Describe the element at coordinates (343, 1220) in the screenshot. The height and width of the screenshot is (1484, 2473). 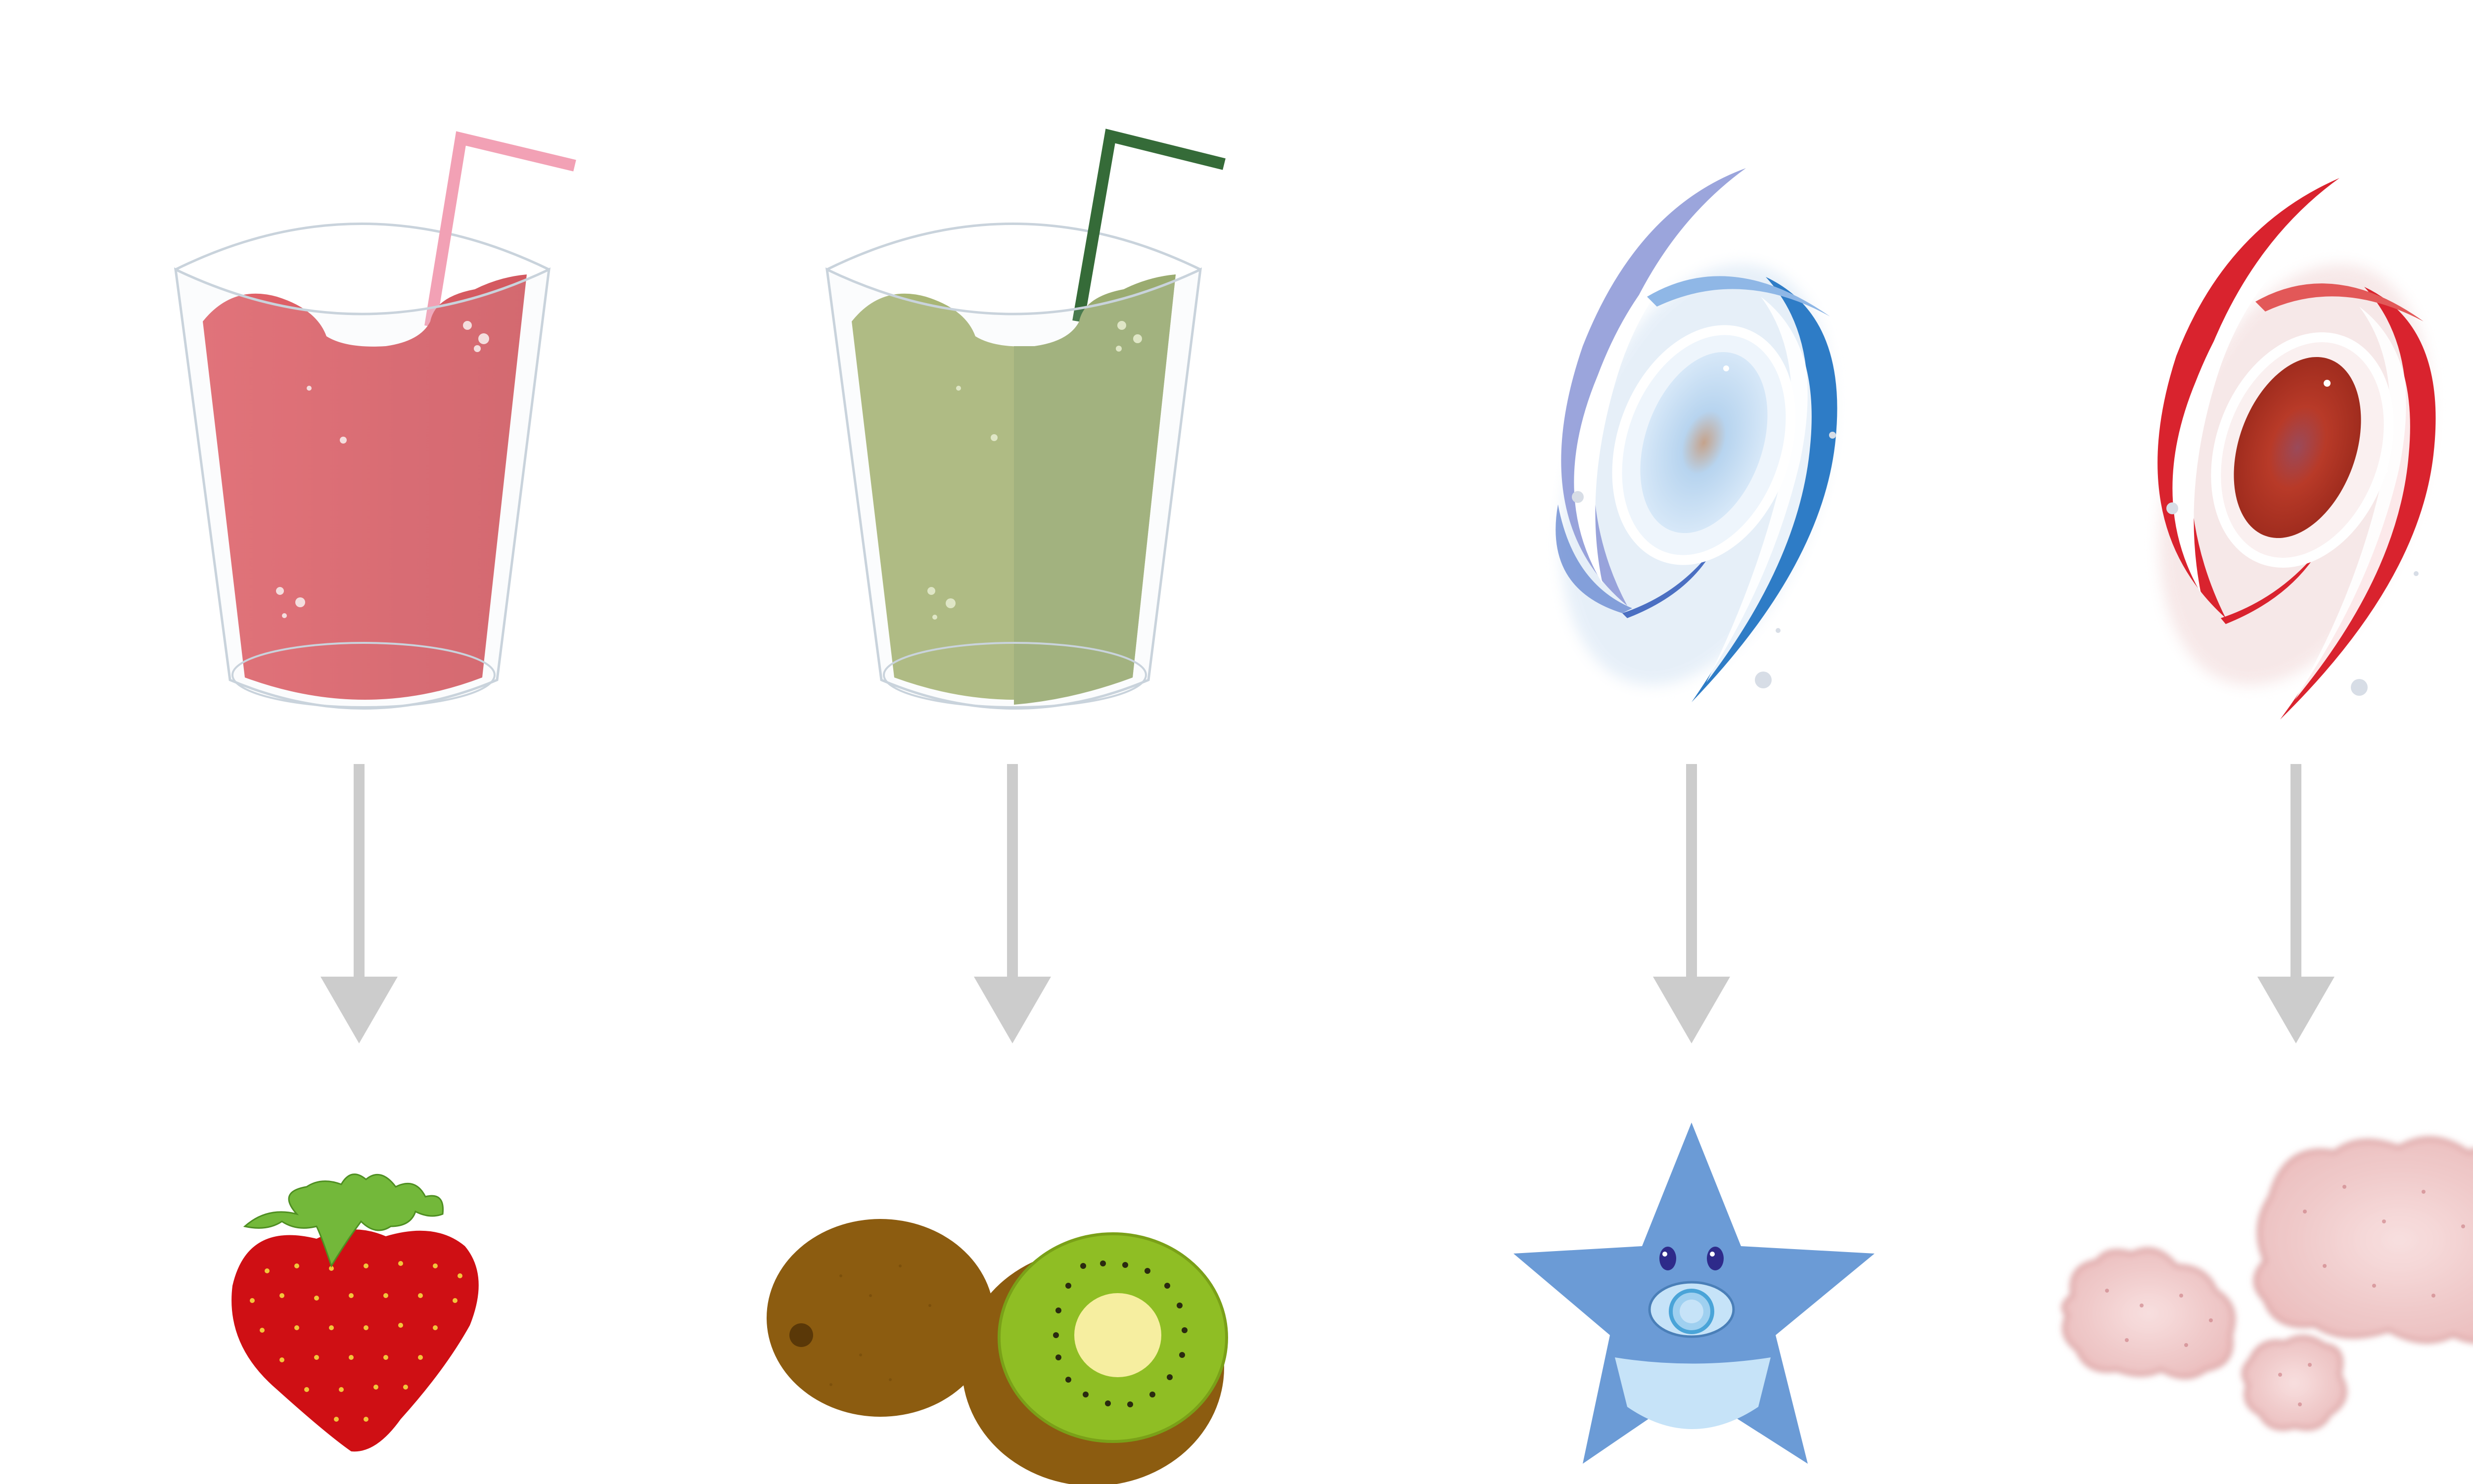
I see `strawberry-leaves` at that location.